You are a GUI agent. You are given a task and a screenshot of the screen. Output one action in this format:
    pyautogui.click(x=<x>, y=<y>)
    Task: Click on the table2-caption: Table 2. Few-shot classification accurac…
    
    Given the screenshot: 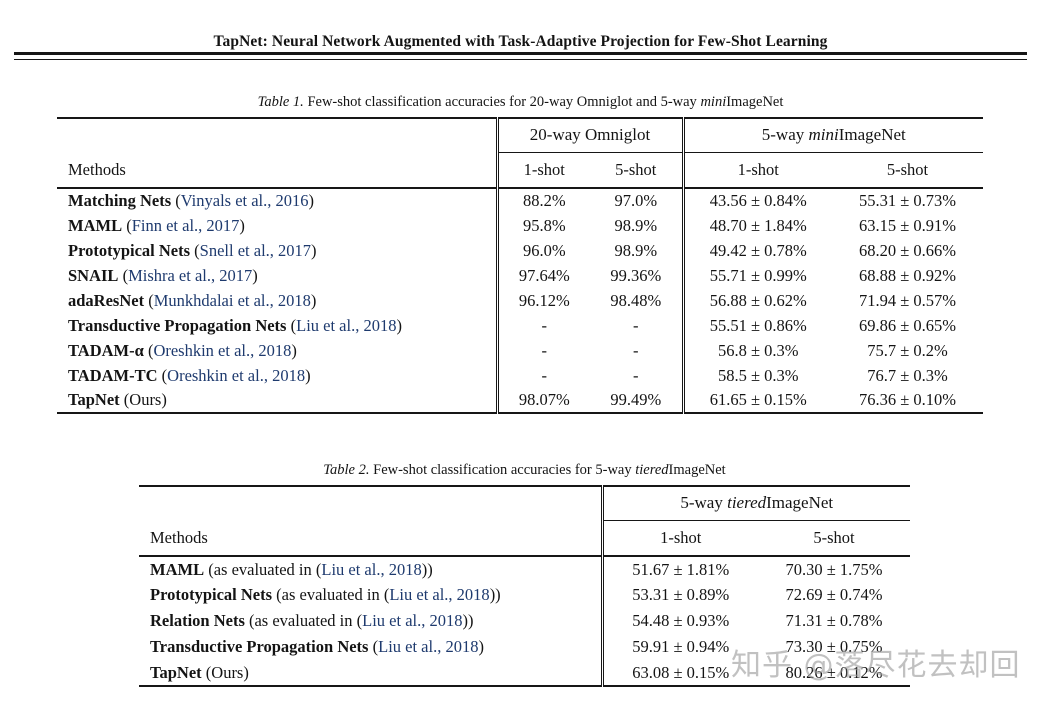 What is the action you would take?
    pyautogui.click(x=524, y=470)
    